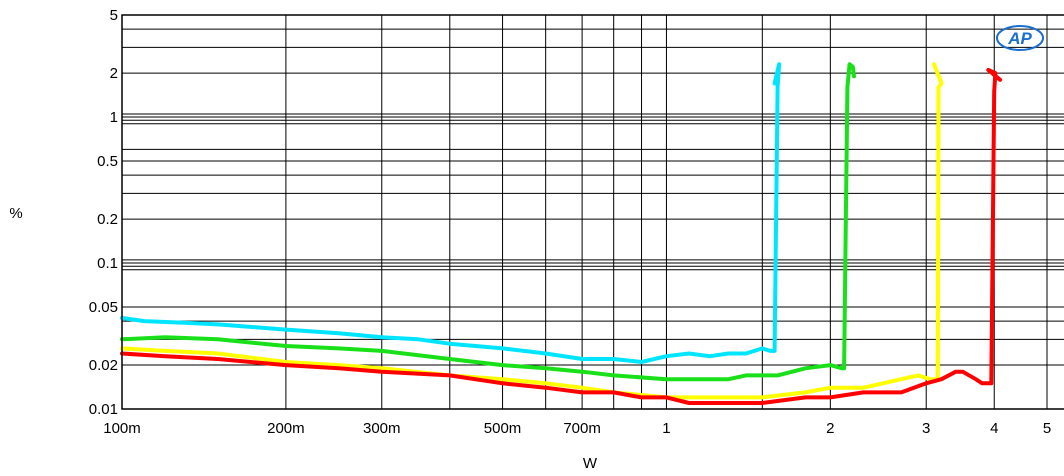  What do you see at coordinates (582, 428) in the screenshot?
I see `x-tick-label: 700m` at bounding box center [582, 428].